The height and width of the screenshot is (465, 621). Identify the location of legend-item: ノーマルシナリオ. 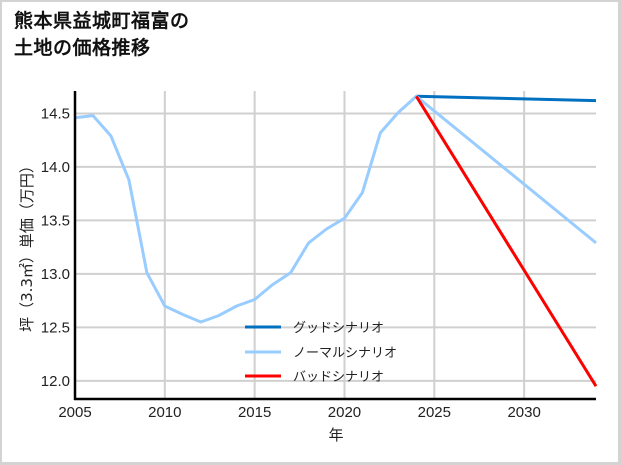
(321, 353).